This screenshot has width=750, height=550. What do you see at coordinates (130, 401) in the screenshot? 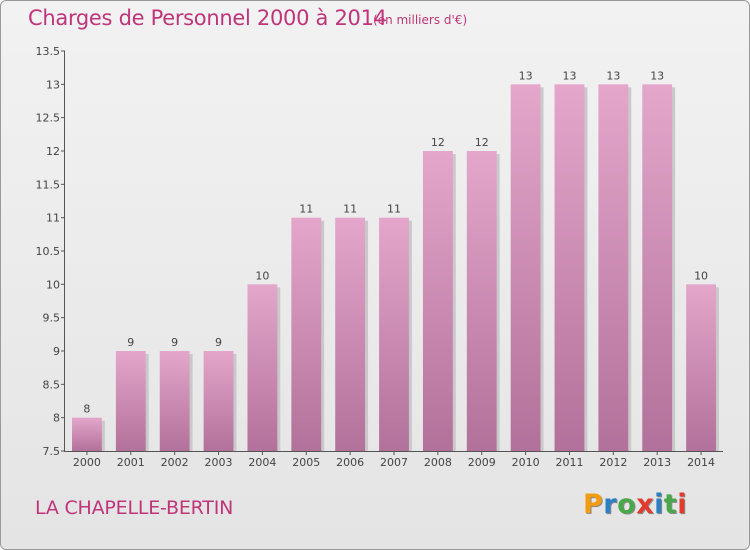
I see `bar-2001` at bounding box center [130, 401].